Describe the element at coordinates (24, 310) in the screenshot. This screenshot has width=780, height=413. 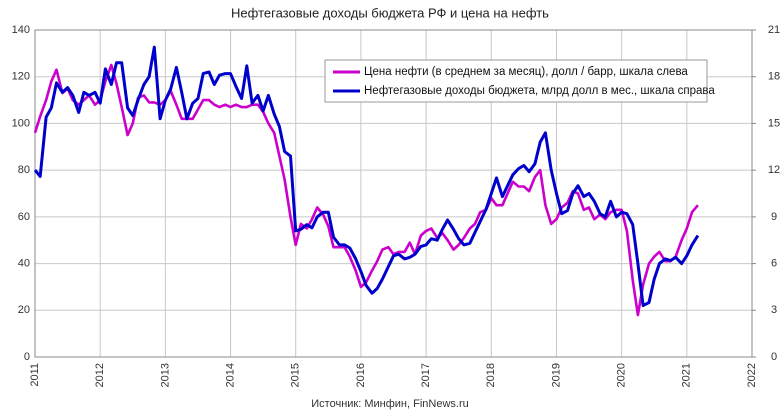
I see `y-tick-label: 20` at that location.